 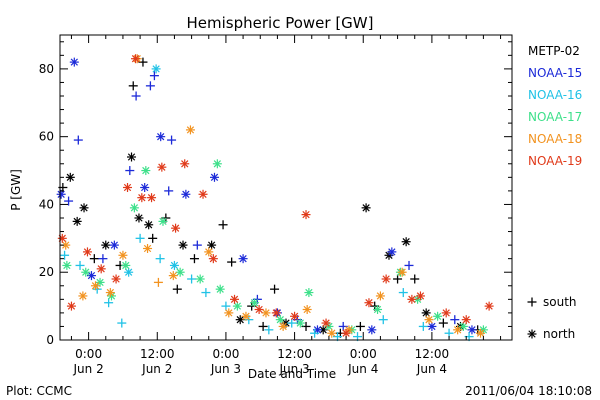 I want to click on y-tick-label: 20, so click(x=46, y=272).